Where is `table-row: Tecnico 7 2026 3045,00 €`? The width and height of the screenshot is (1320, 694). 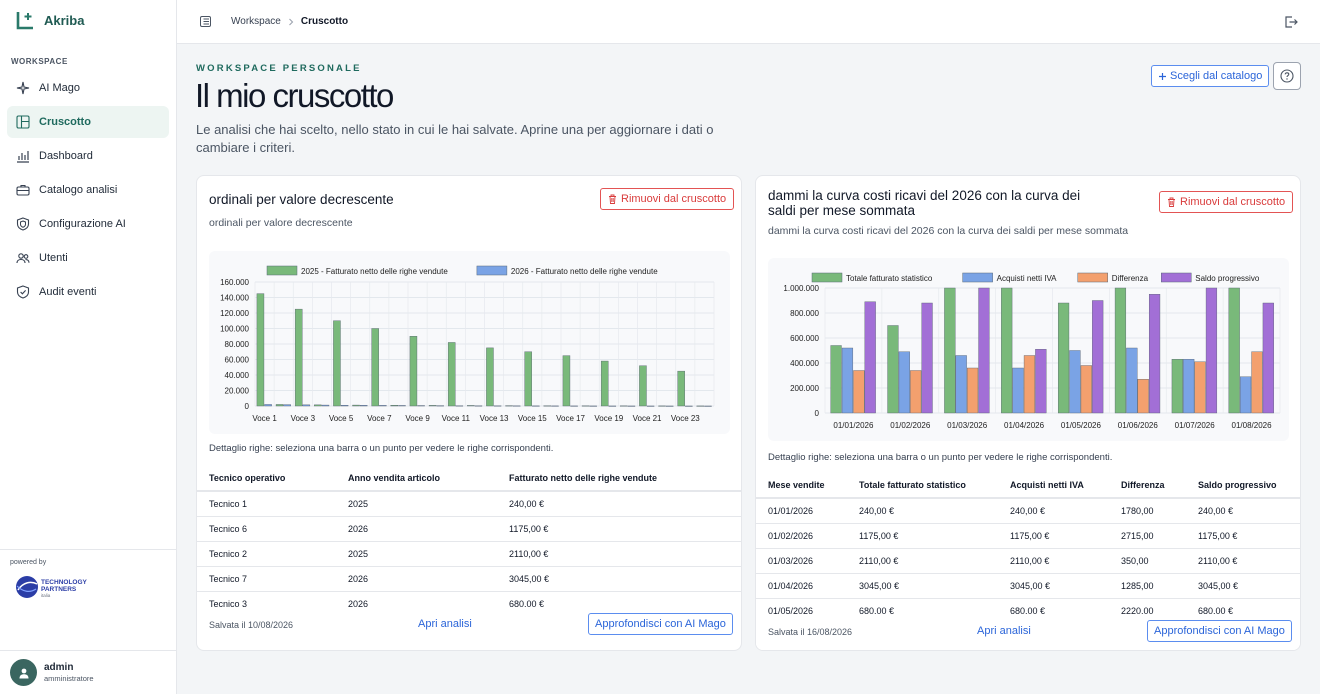
table-row: Tecnico 7 2026 3045,00 € is located at coordinates (469, 579).